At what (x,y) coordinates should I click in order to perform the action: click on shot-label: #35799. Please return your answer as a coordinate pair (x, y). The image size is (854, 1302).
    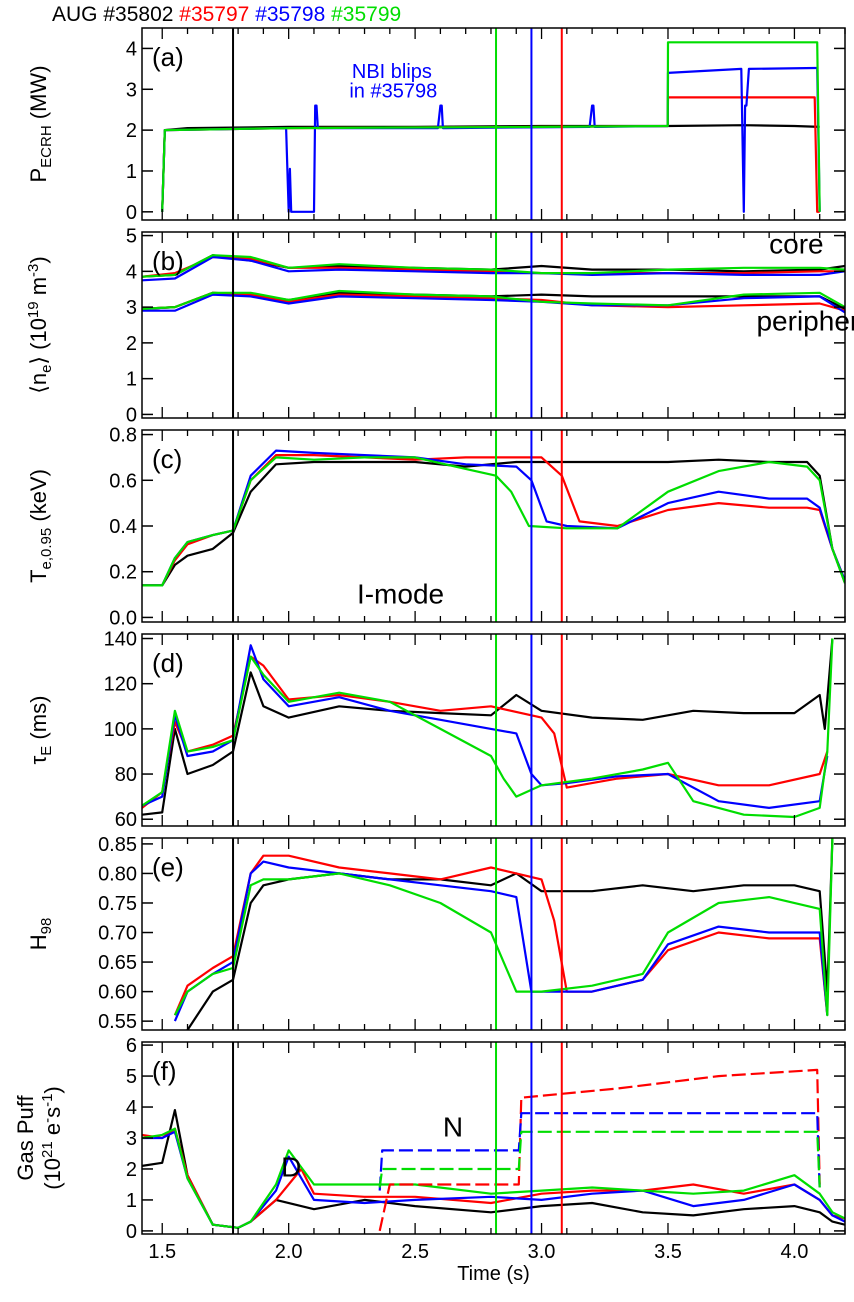
    Looking at the image, I should click on (363, 14).